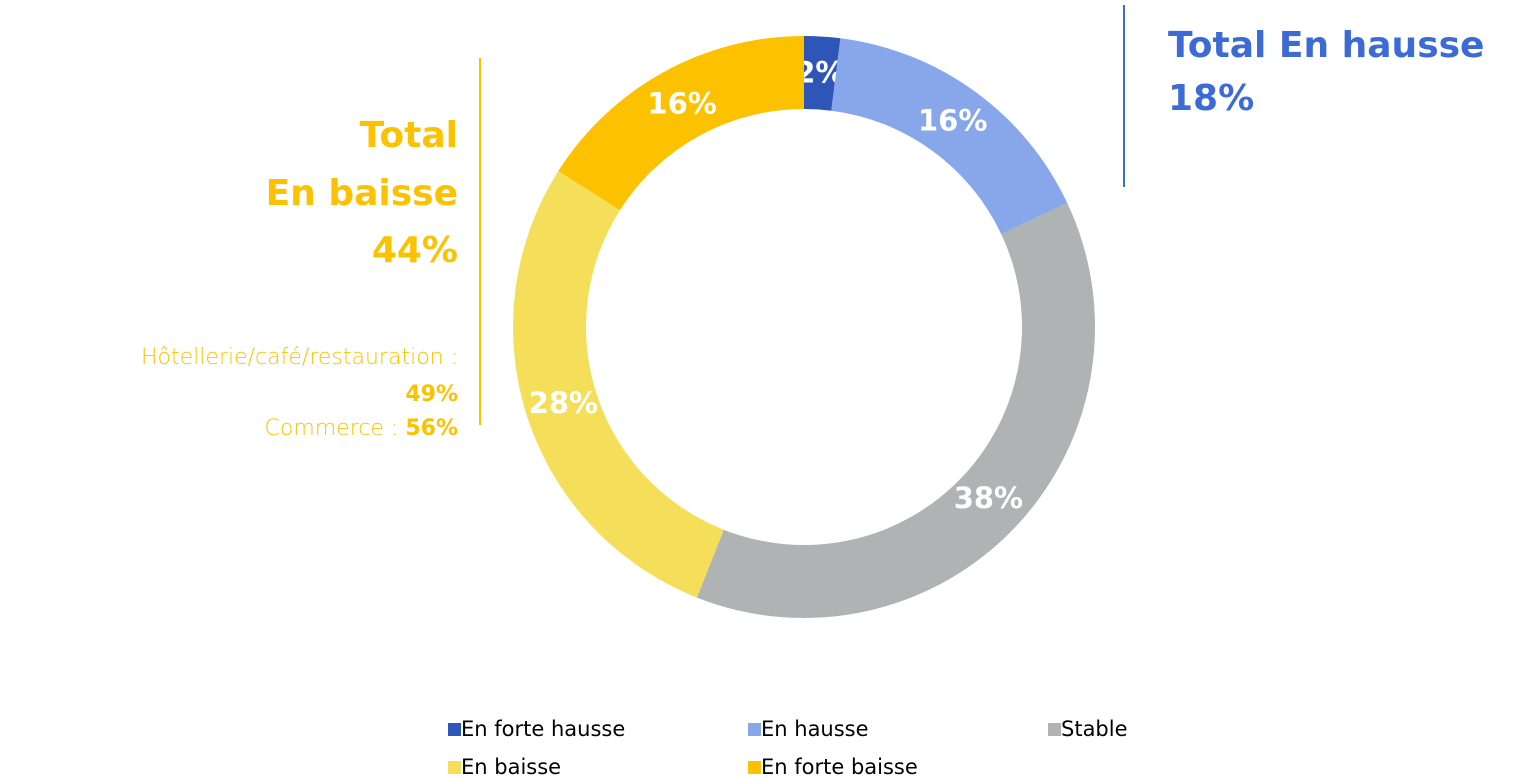  Describe the element at coordinates (431, 394) in the screenshot. I see `note-value: 49%` at that location.